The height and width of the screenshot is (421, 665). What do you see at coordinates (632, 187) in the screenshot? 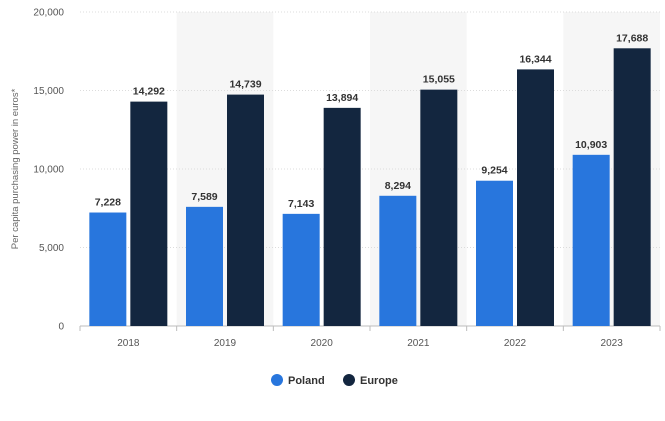
I see `bar-europe-2023` at bounding box center [632, 187].